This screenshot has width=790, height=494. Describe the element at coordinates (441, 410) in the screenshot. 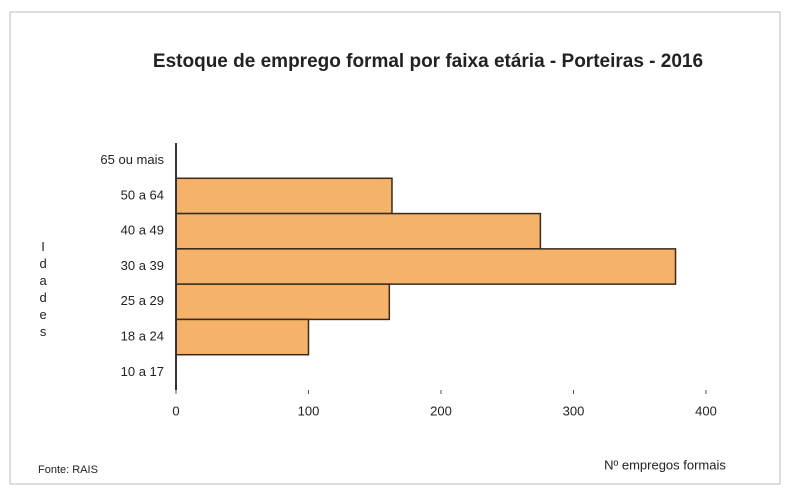

I see `x-tick-label: 200` at that location.